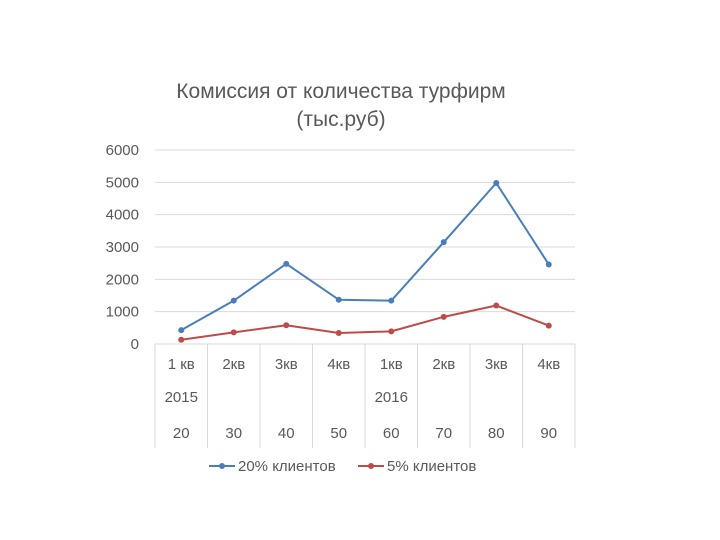 Image resolution: width=720 pixels, height=540 pixels. What do you see at coordinates (181, 397) in the screenshot?
I see `year-label: 2015` at bounding box center [181, 397].